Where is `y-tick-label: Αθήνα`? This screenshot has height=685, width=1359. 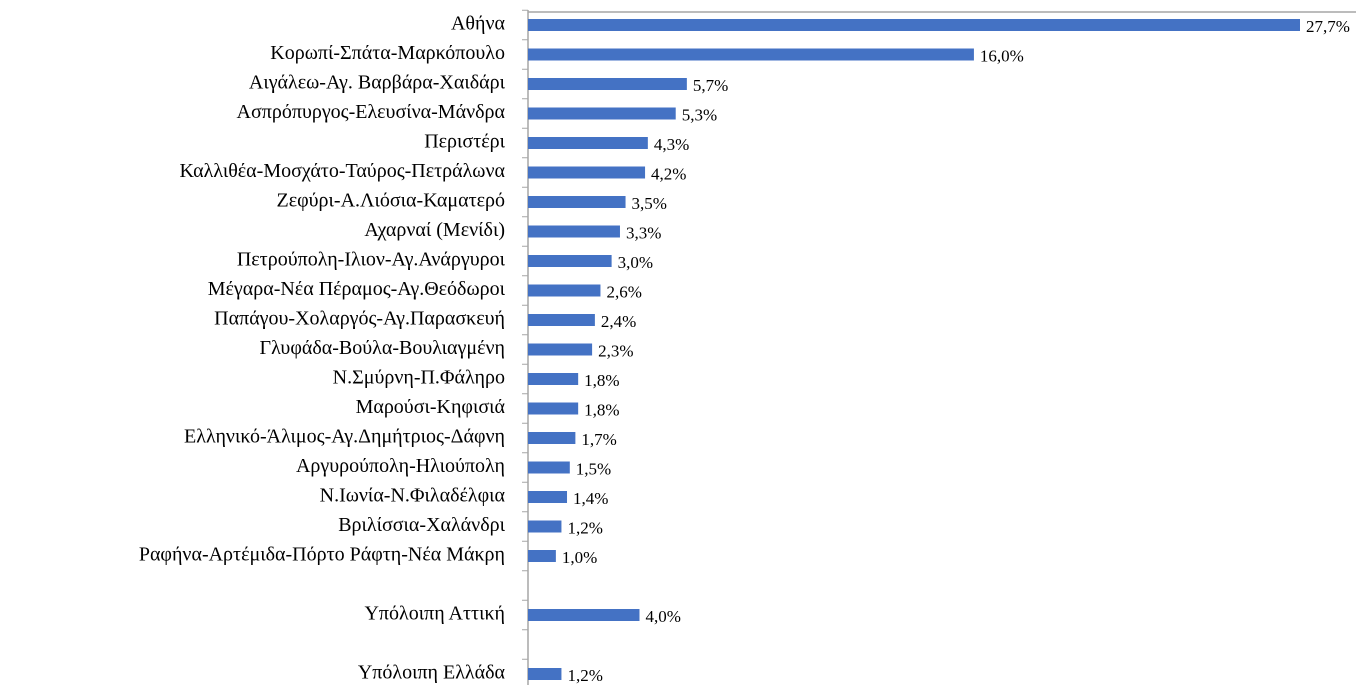
y-tick-label: Αθήνα is located at coordinates (478, 24).